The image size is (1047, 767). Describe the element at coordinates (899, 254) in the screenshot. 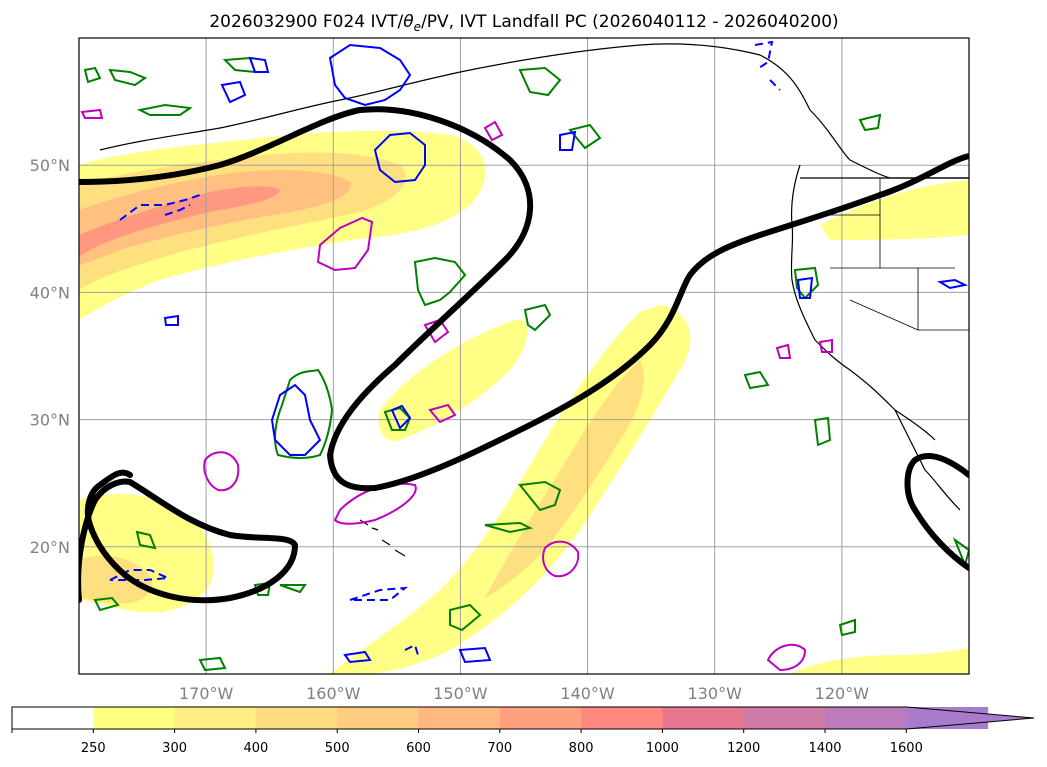

I see `state-borders` at that location.